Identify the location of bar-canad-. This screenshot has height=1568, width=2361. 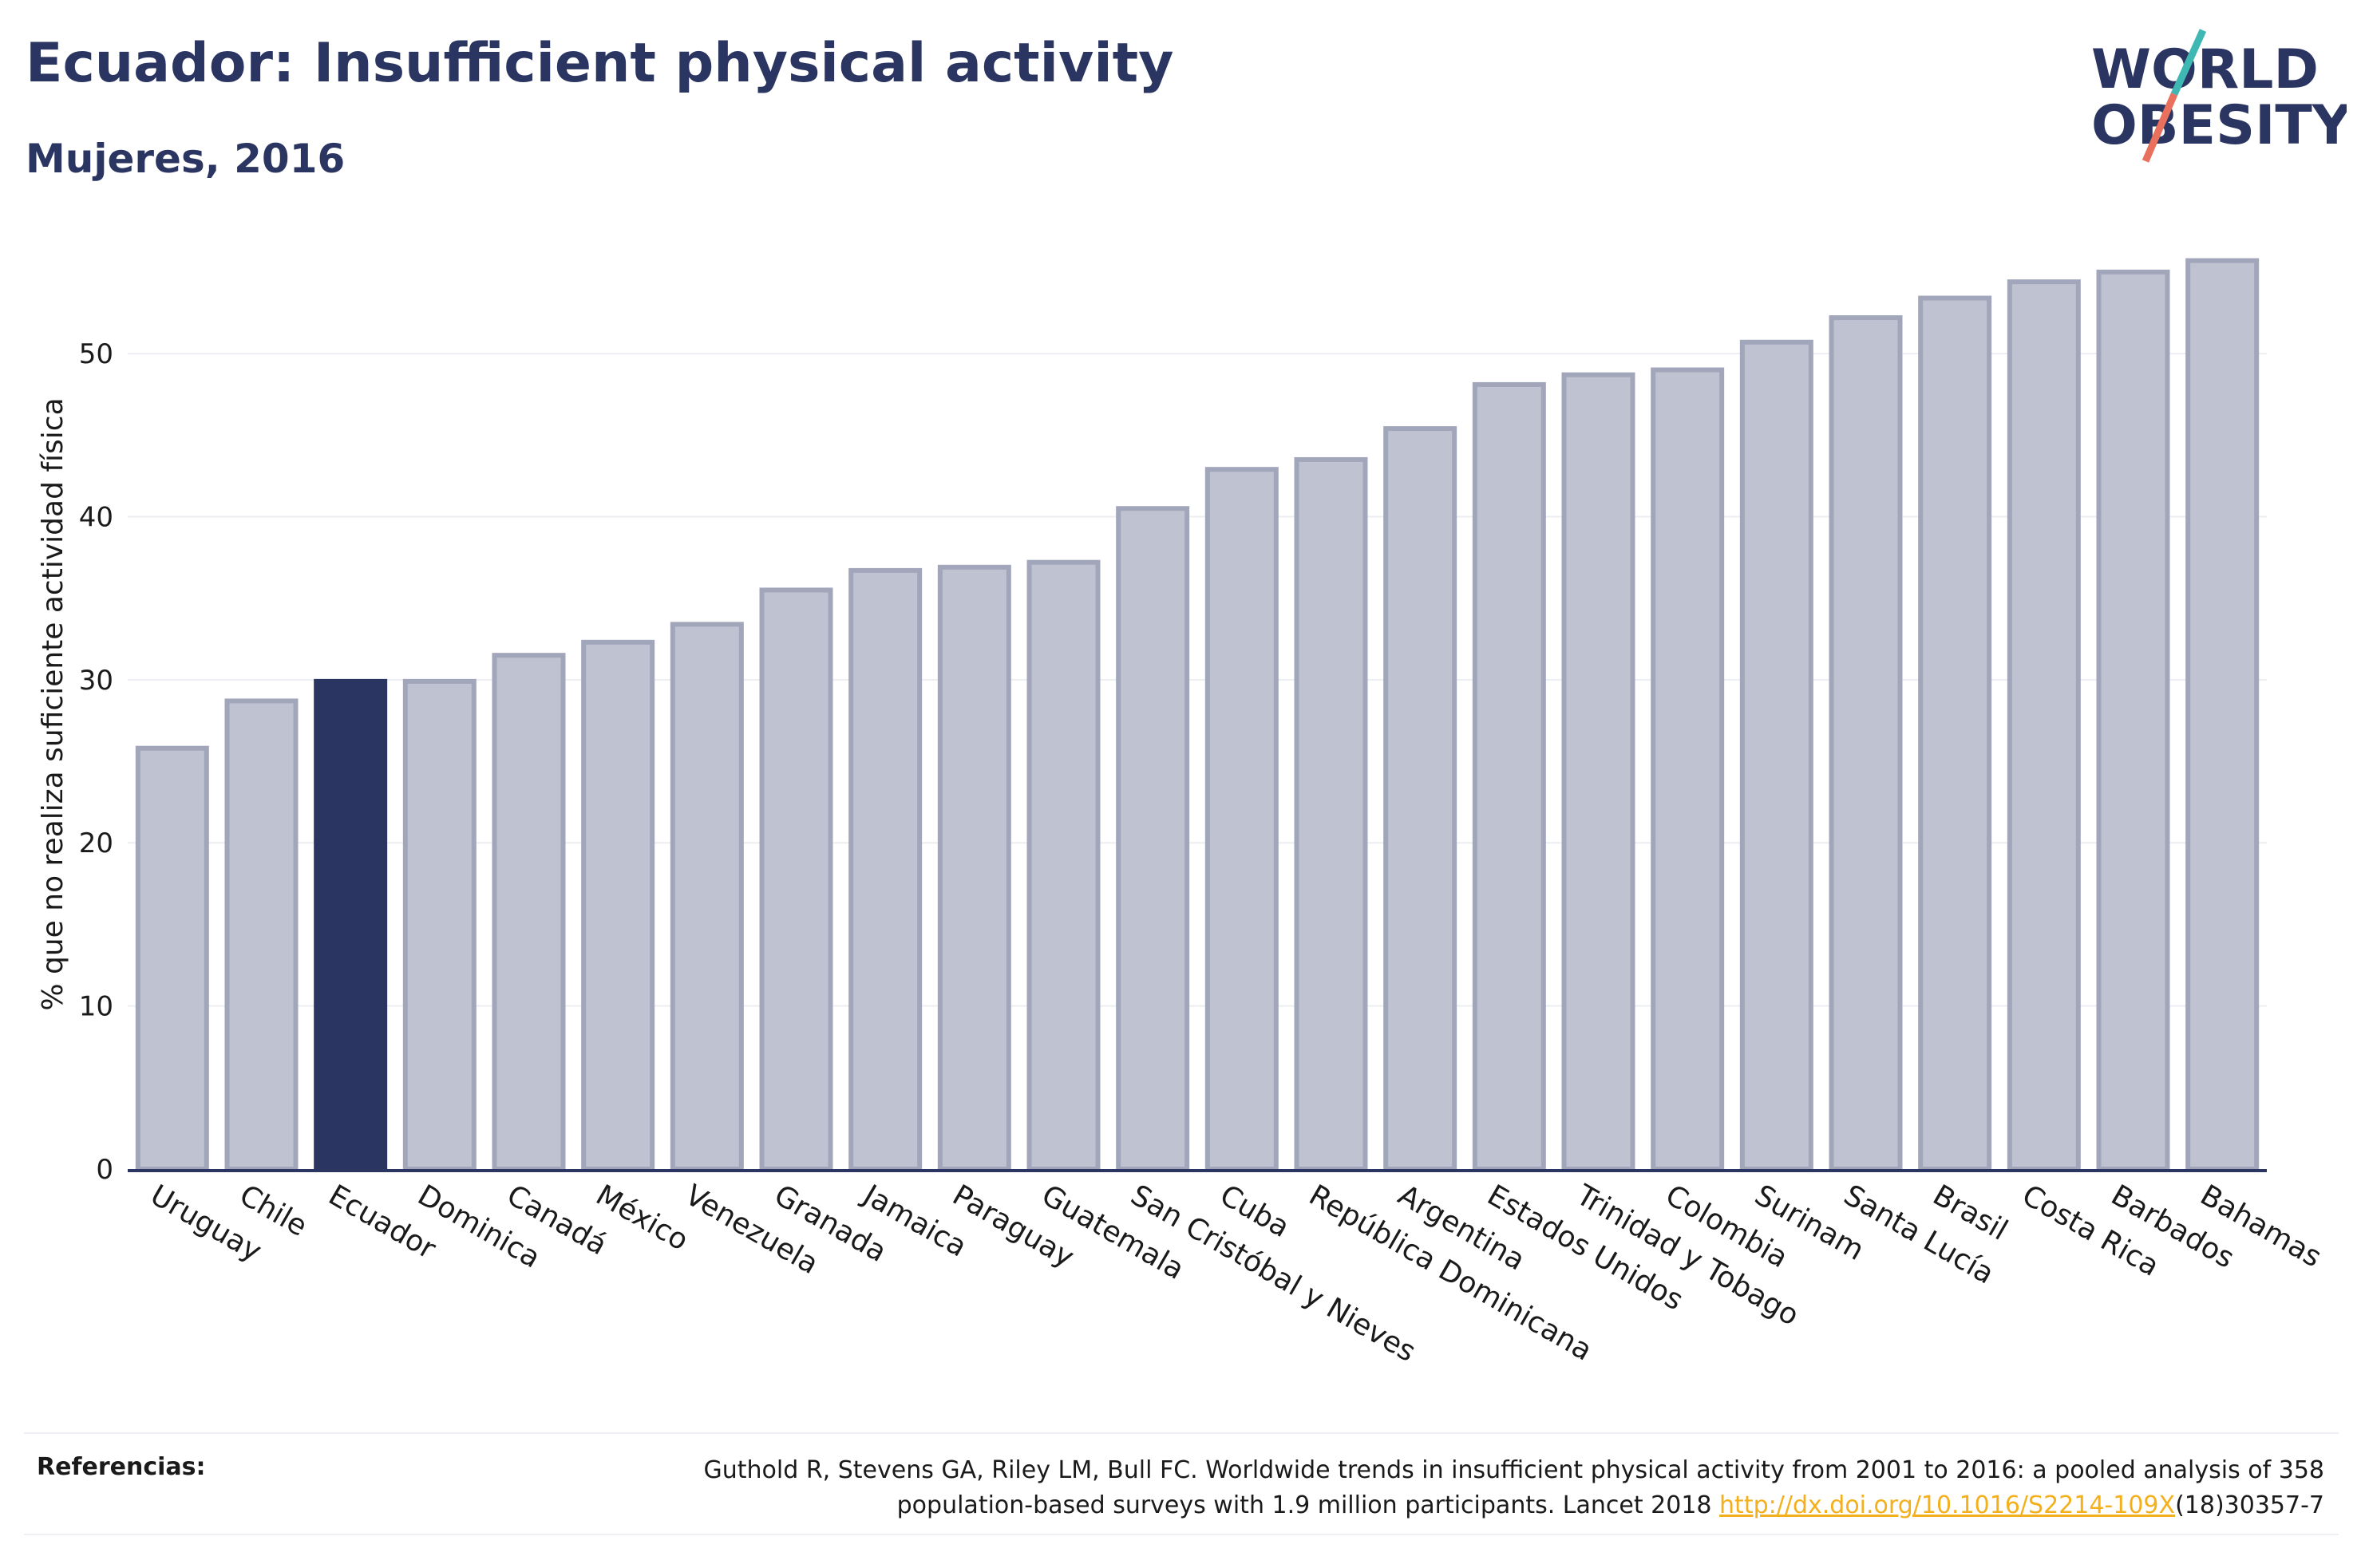
(529, 912).